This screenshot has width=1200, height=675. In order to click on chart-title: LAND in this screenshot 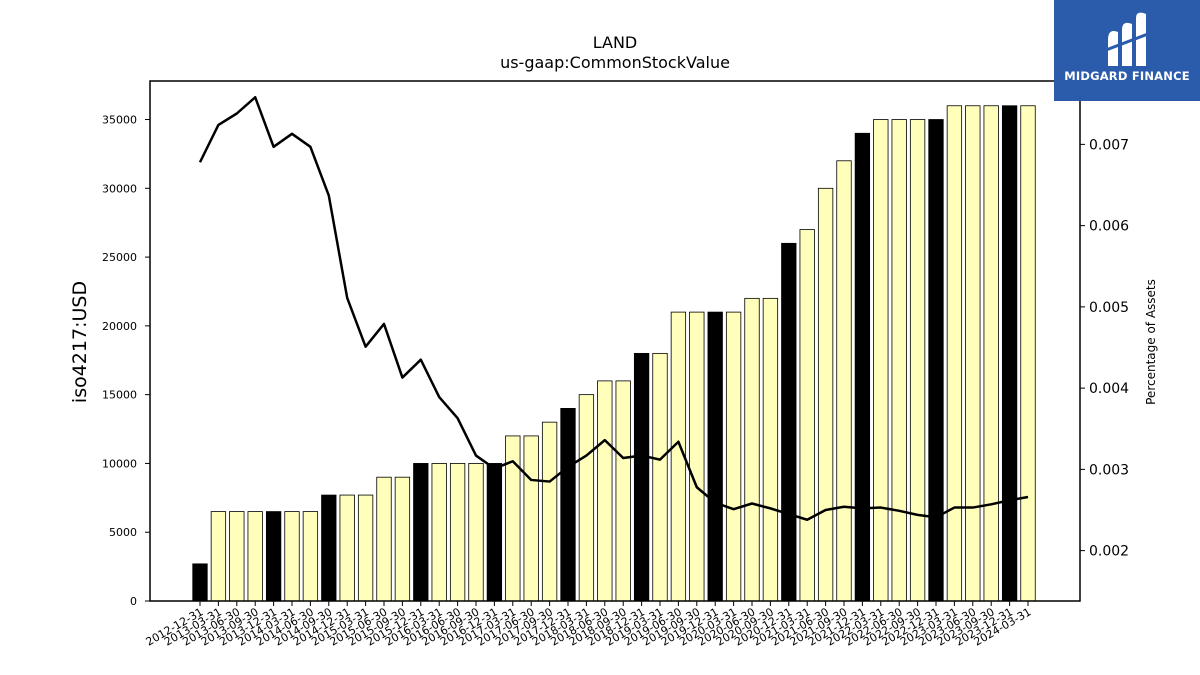, I will do `click(615, 42)`.